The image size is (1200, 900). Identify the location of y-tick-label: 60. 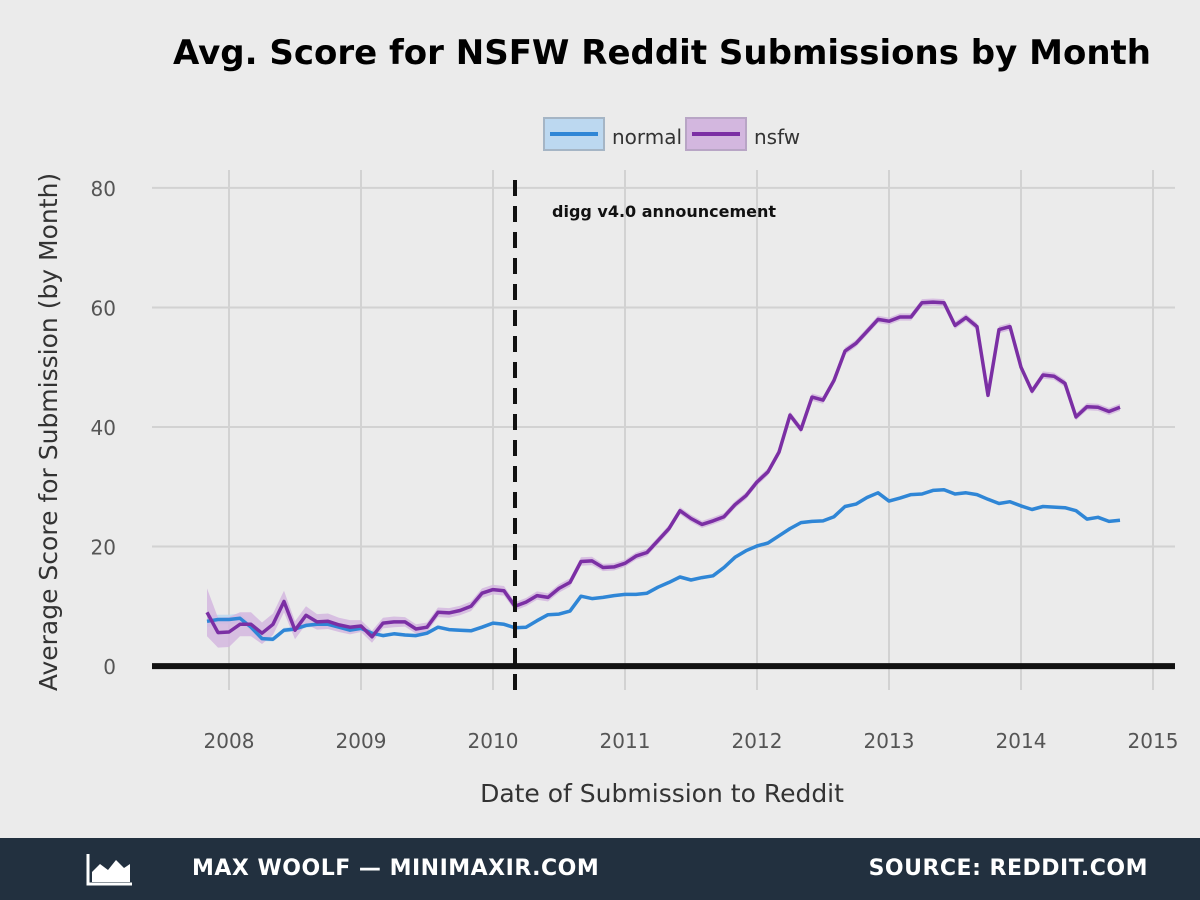
(103, 308).